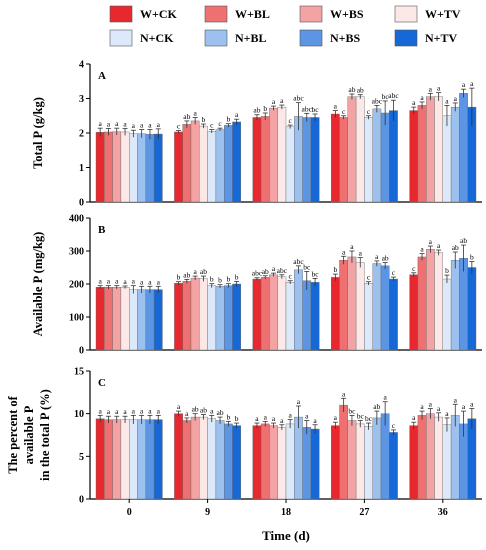 This screenshot has width=486, height=550. Describe the element at coordinates (257, 160) in the screenshot. I see `bar-W+CK-18` at that location.